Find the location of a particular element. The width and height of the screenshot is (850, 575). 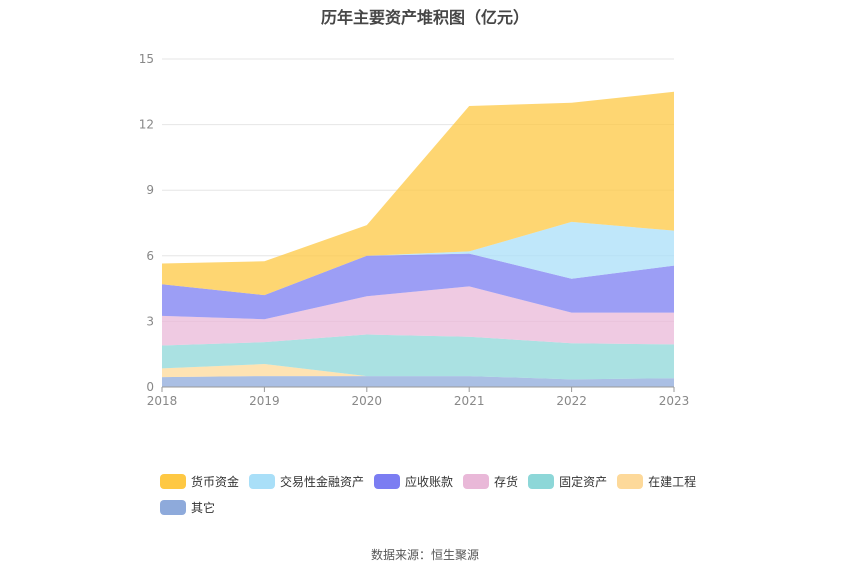

y-tick-label: 9 is located at coordinates (150, 190).